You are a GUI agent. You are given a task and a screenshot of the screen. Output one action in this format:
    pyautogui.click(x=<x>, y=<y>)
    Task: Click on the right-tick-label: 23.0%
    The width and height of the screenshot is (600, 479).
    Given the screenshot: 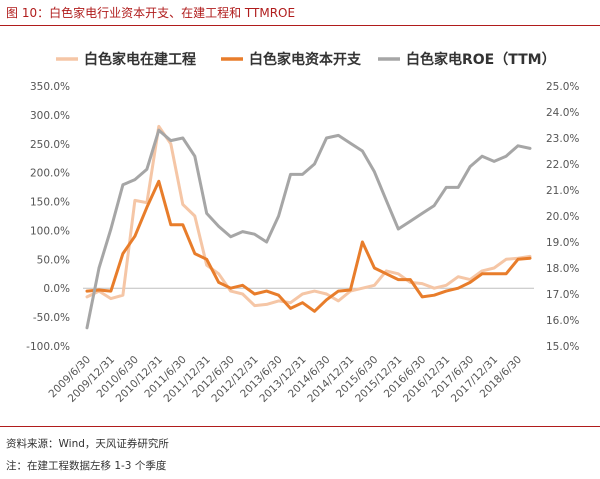 What is the action you would take?
    pyautogui.click(x=562, y=139)
    